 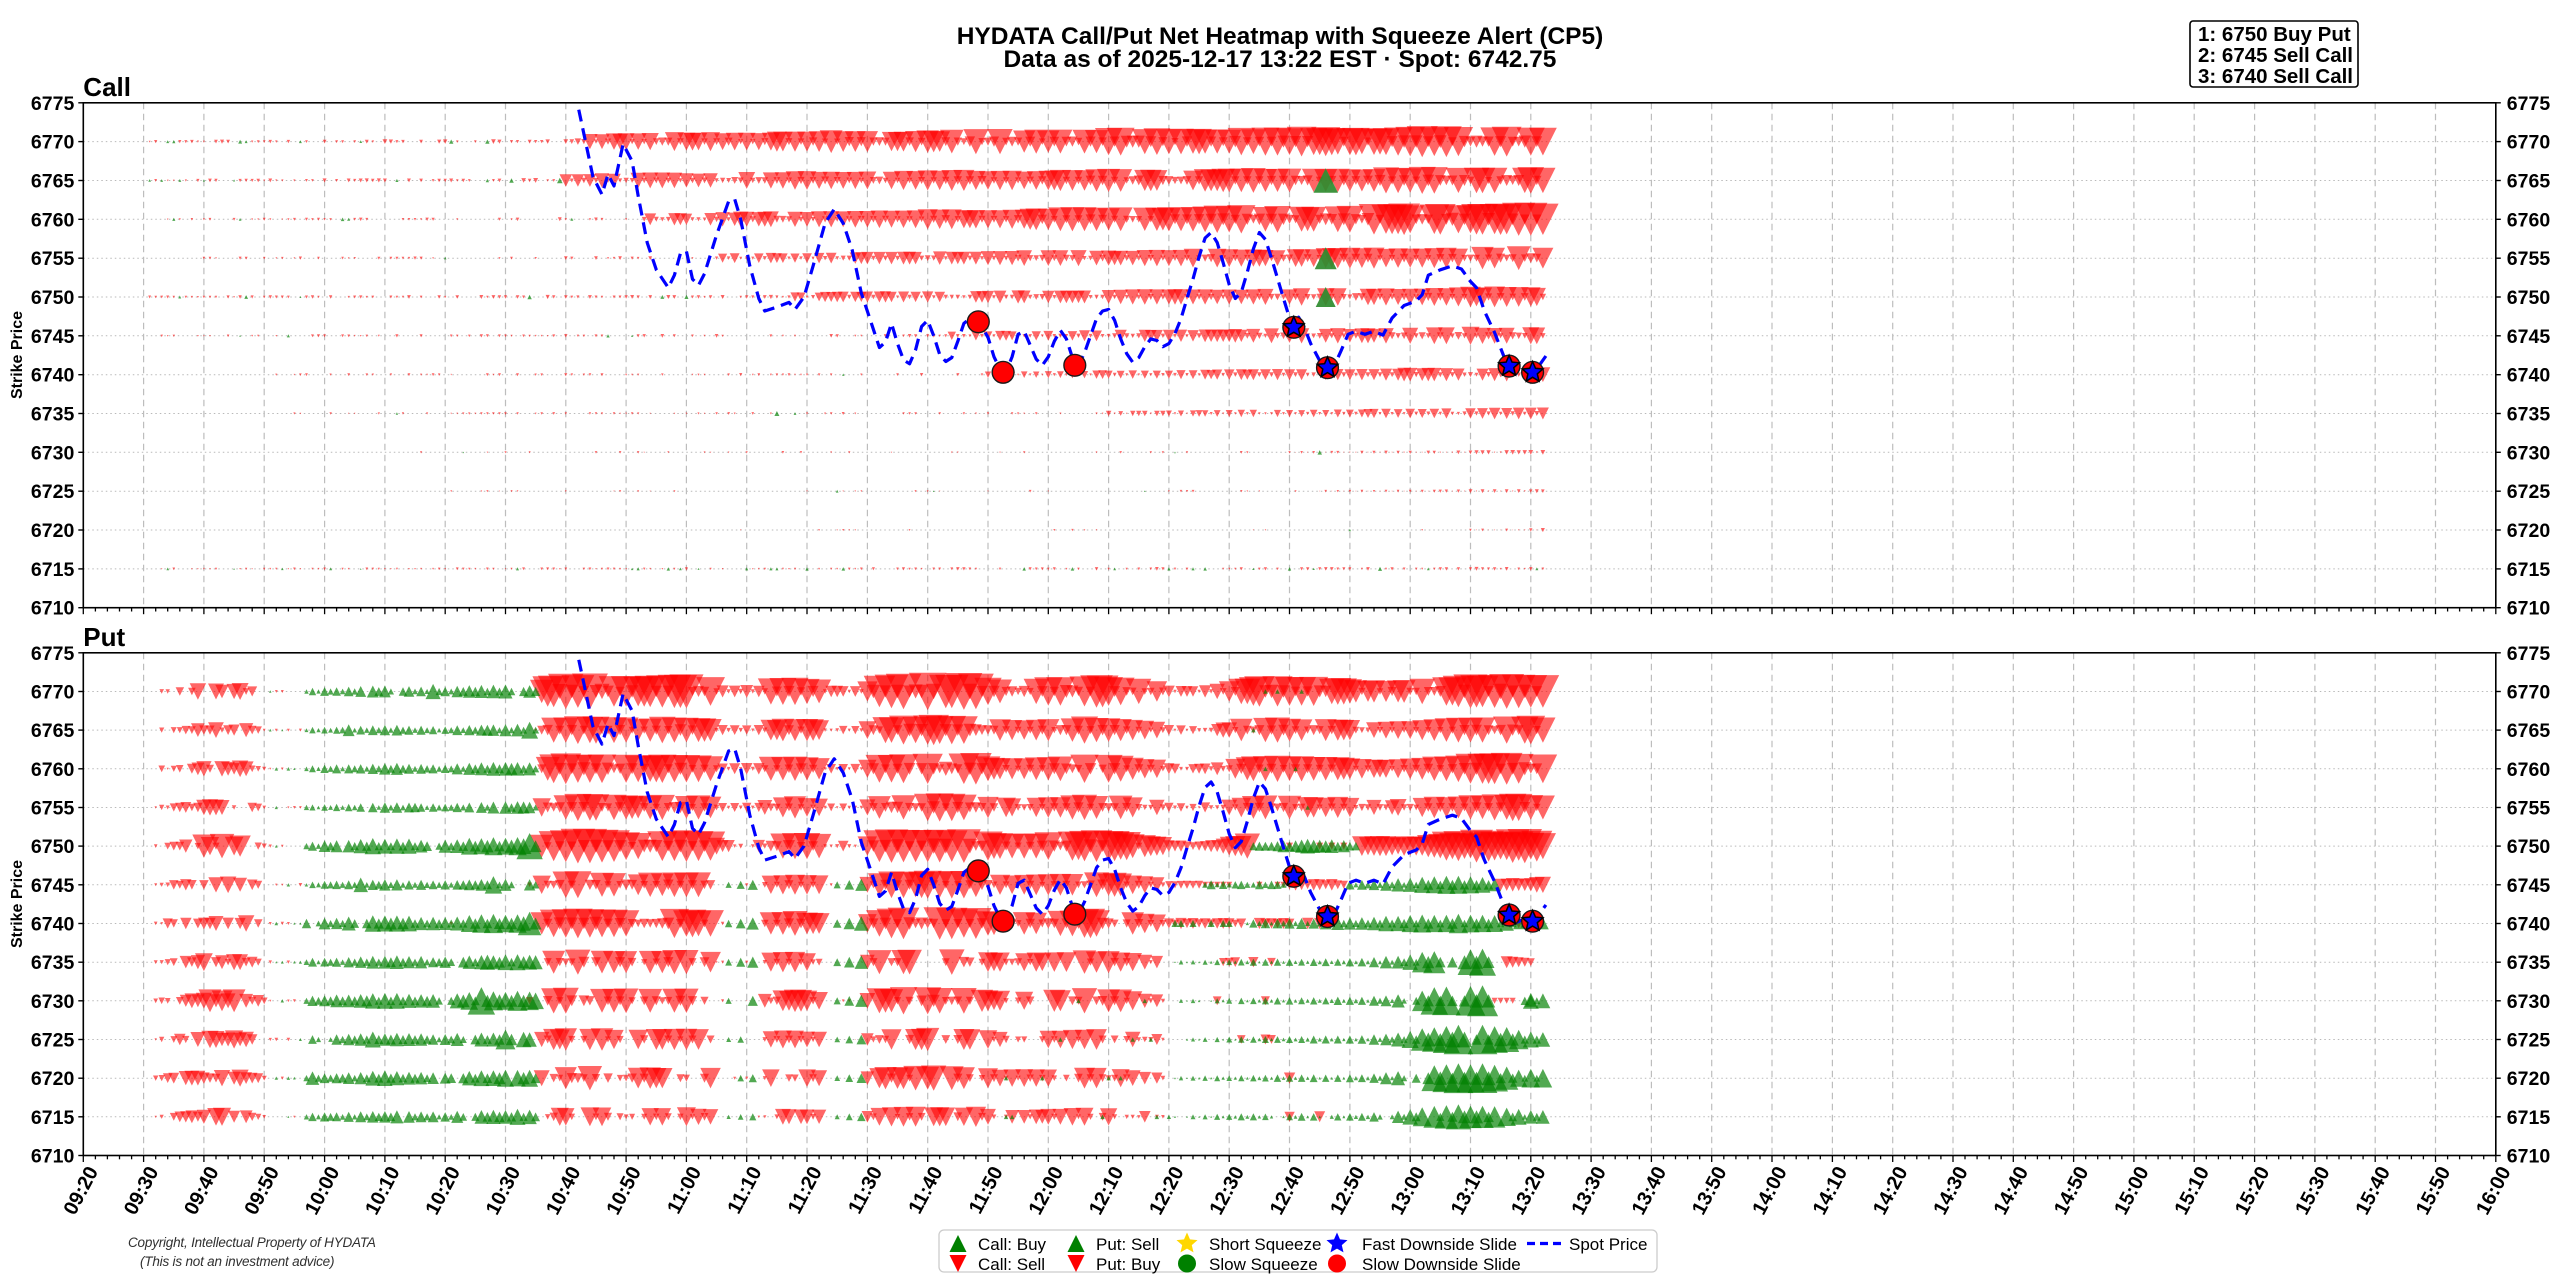 What do you see at coordinates (1127, 1244) in the screenshot?
I see `svg-text: Put: Sell` at bounding box center [1127, 1244].